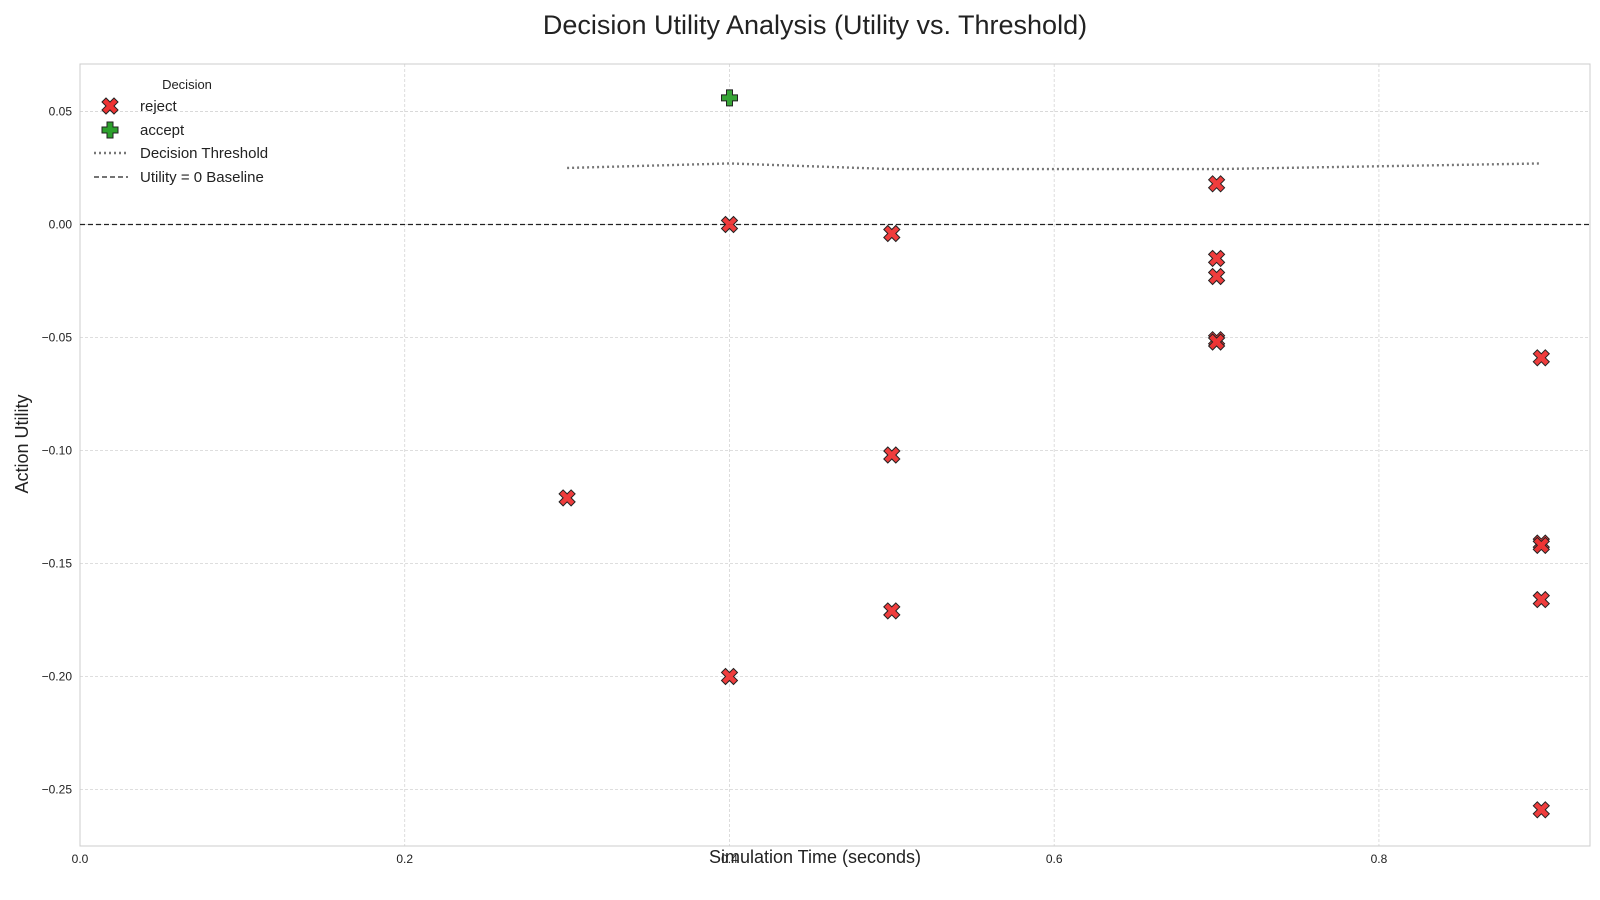  I want to click on y-tick-label: −0.25, so click(57, 789).